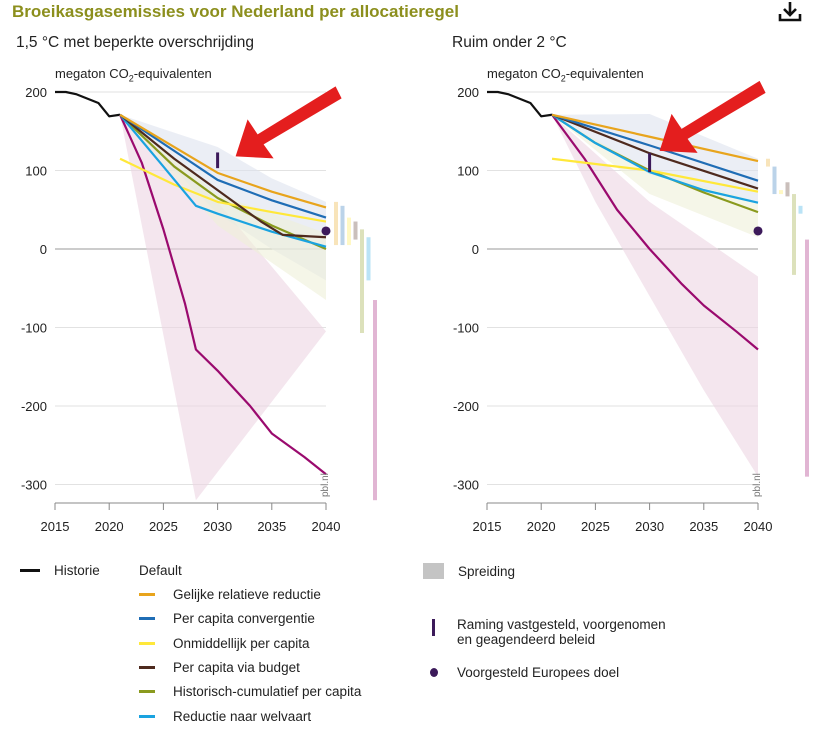  I want to click on legend-item-welvaart: Reductie naar welvaart, so click(225, 716).